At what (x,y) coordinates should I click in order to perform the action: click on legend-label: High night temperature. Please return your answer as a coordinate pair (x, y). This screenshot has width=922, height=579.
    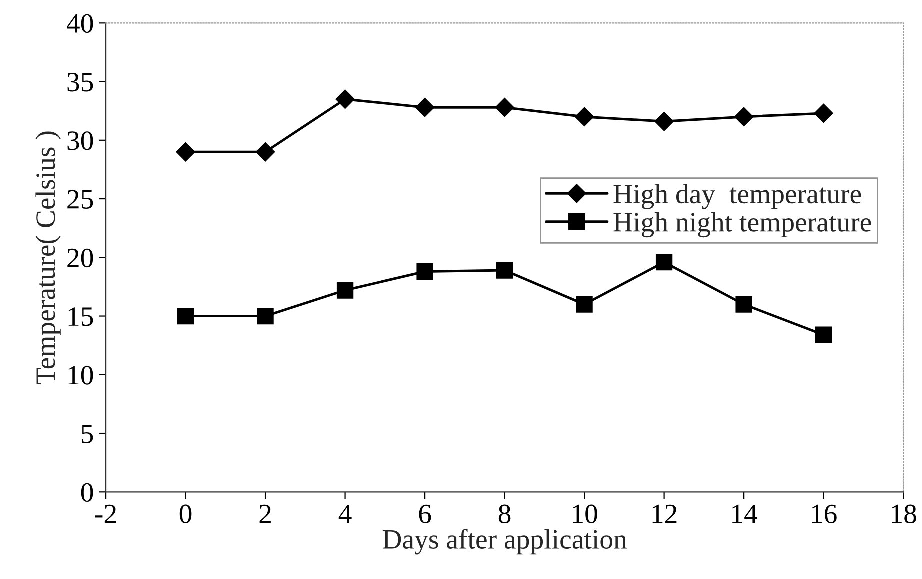
    Looking at the image, I should click on (743, 225).